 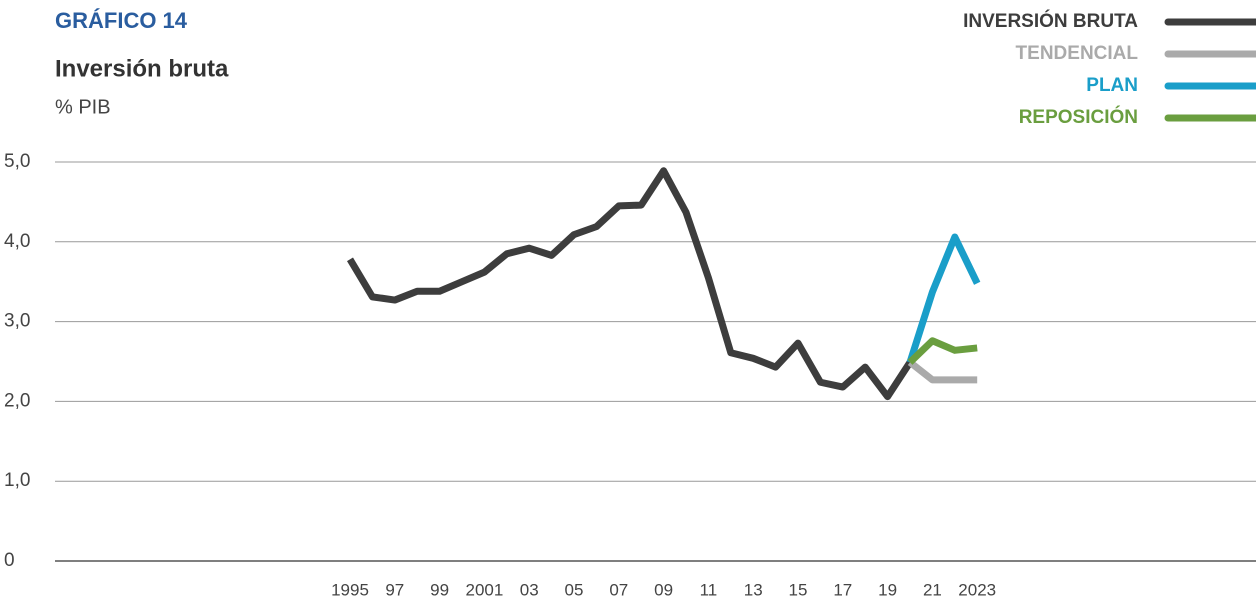 I want to click on legend-label: TENDENCIAL, so click(x=1077, y=53).